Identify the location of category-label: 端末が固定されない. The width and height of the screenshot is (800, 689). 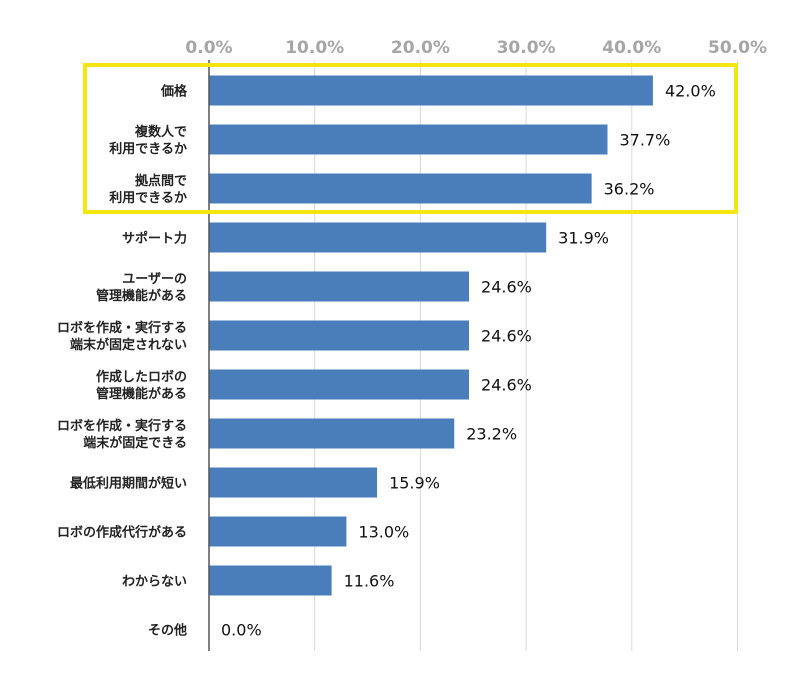
(128, 345).